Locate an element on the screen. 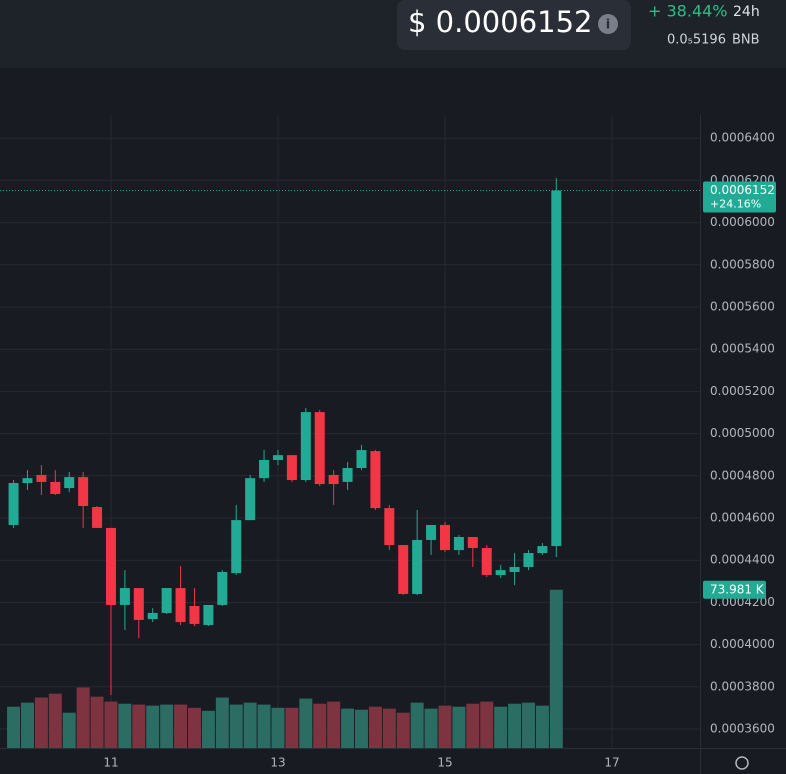 This screenshot has height=774, width=786. header-change: + 38.44% is located at coordinates (688, 11).